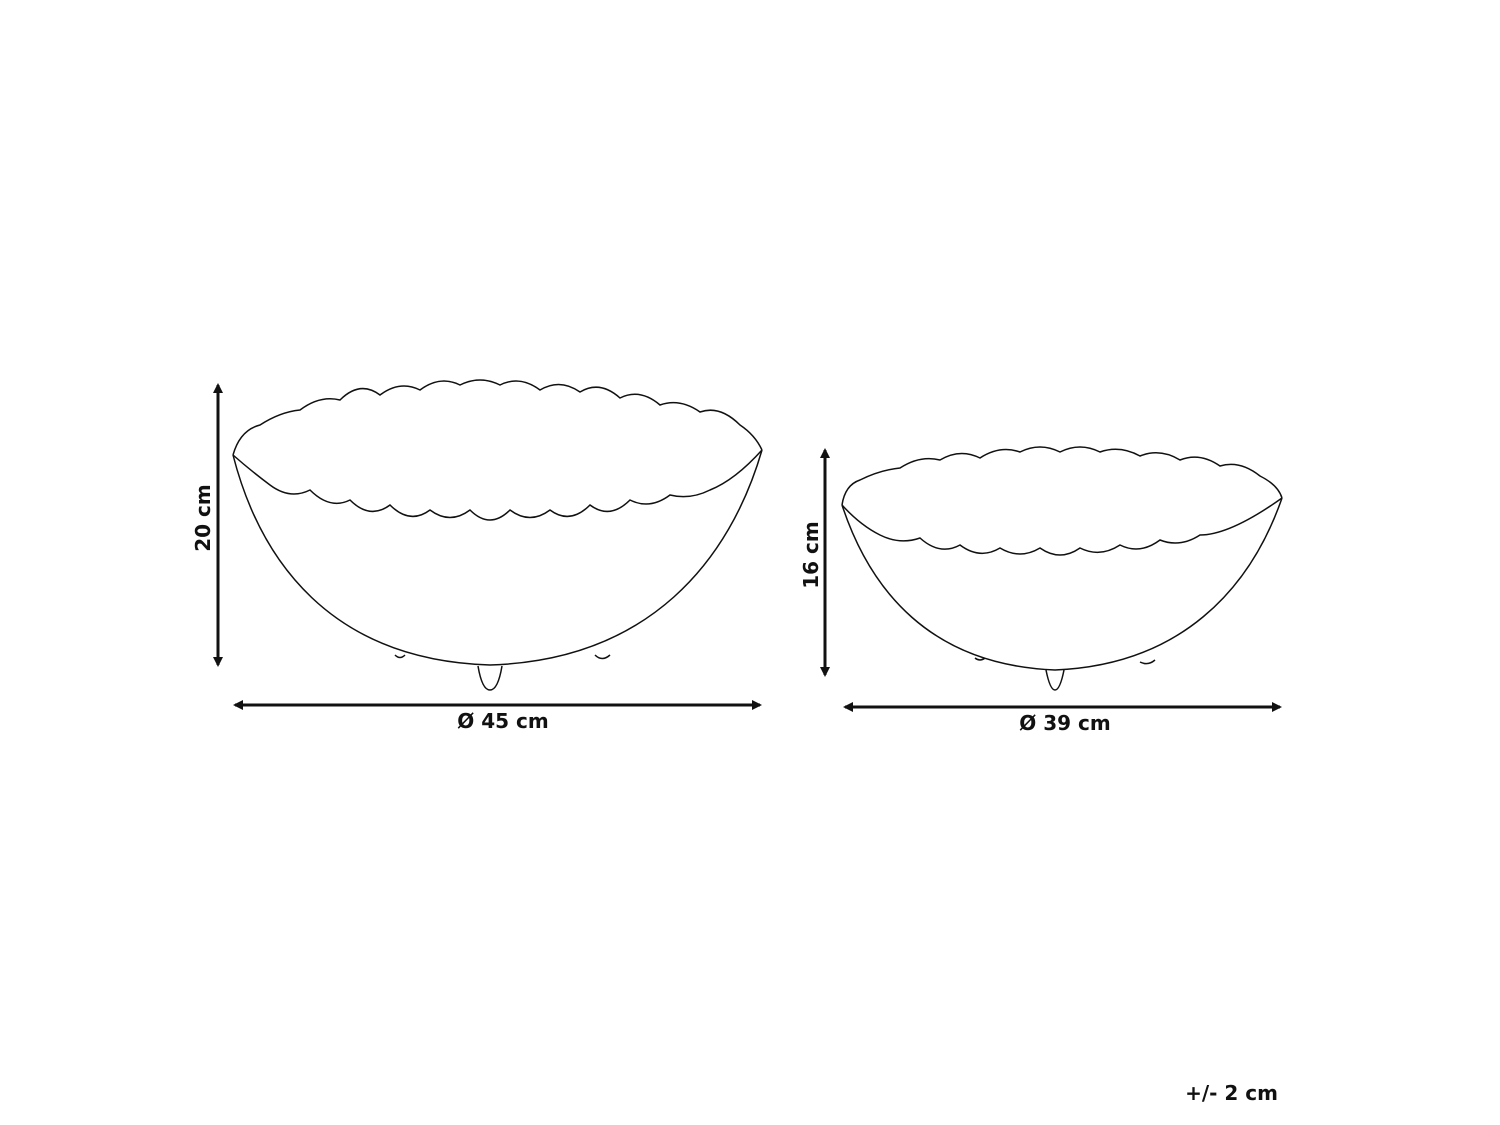 Image resolution: width=1500 pixels, height=1125 pixels. I want to click on height-label: 16 cm, so click(811, 555).